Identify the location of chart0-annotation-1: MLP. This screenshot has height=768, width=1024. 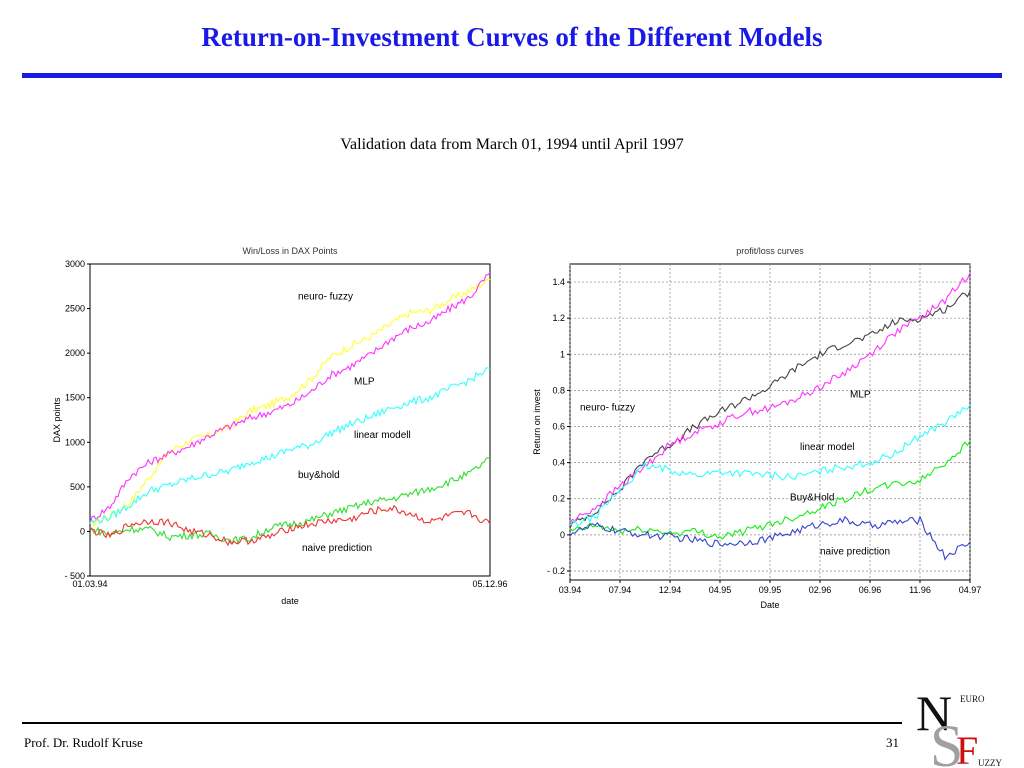
(364, 381).